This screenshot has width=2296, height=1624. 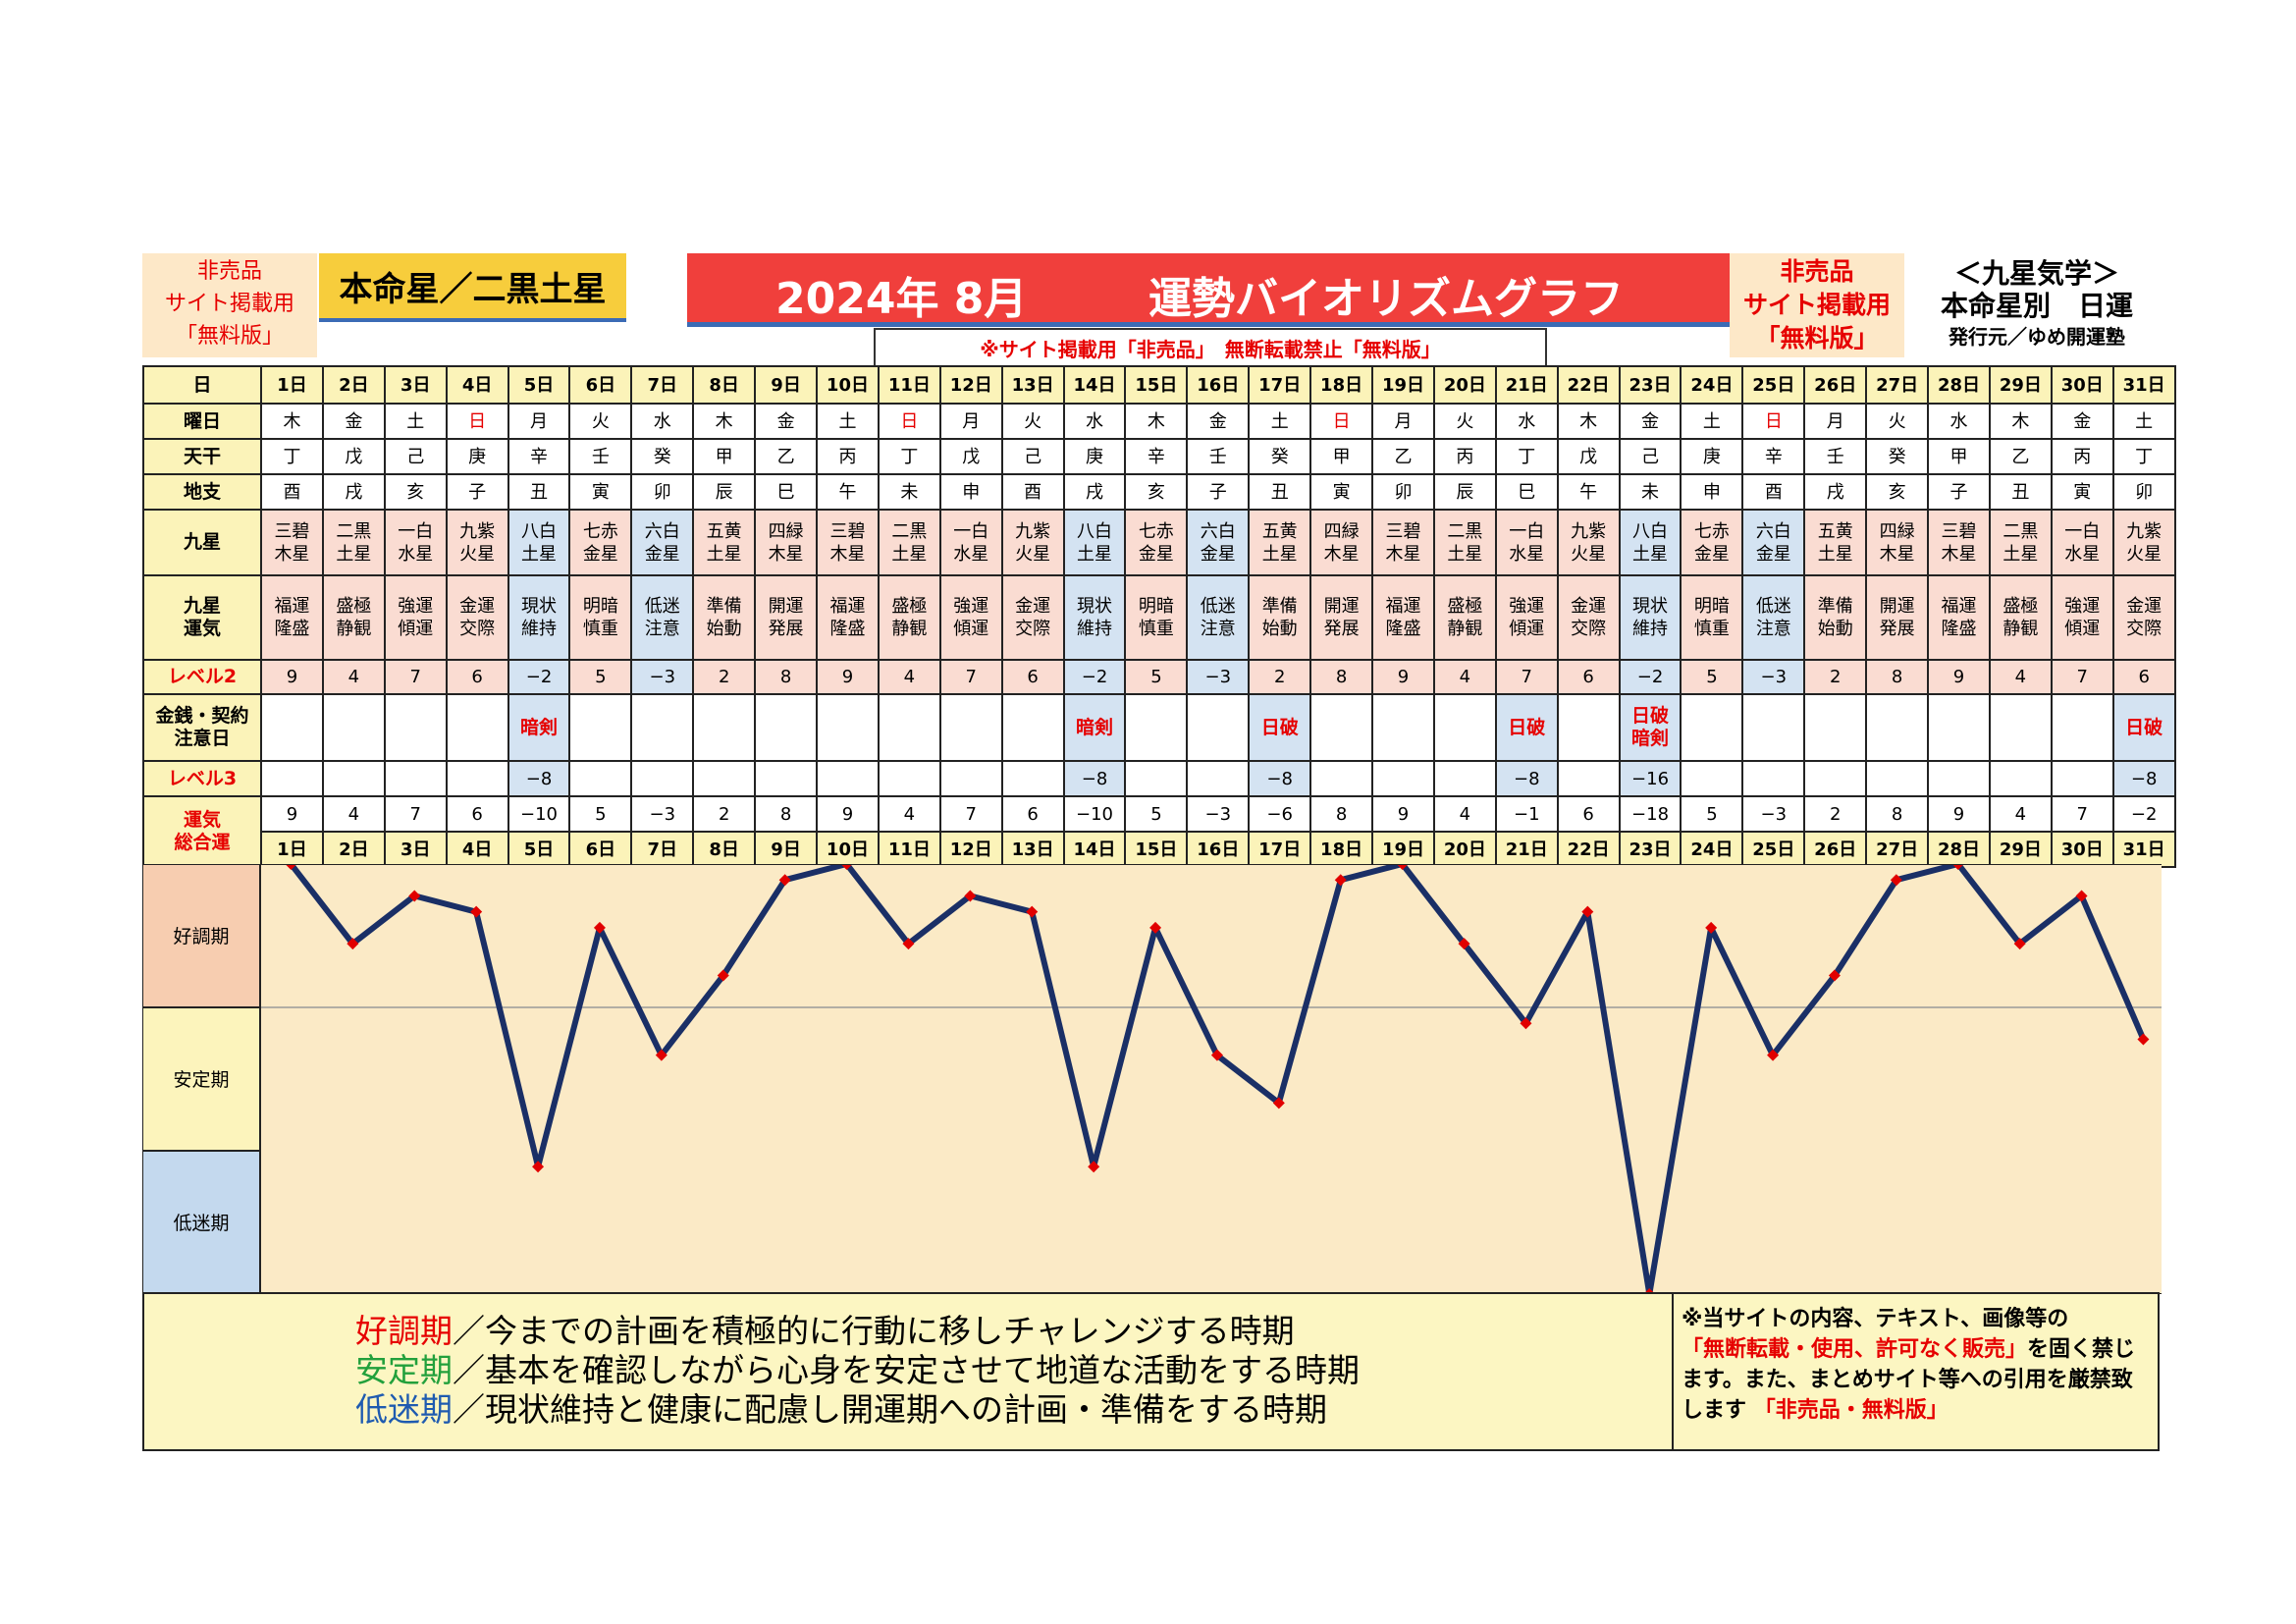 I want to click on table-row: 天干丁戊己庚辛壬癸甲乙丙丁戊己庚辛壬癸甲乙丙丁戊己庚辛壬癸甲乙丙丁, so click(x=1159, y=456).